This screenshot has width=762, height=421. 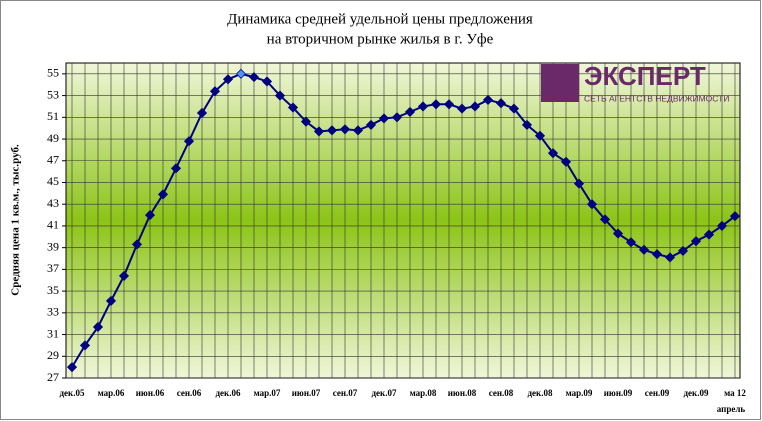 I want to click on y-tick-label: 37, so click(x=53, y=268).